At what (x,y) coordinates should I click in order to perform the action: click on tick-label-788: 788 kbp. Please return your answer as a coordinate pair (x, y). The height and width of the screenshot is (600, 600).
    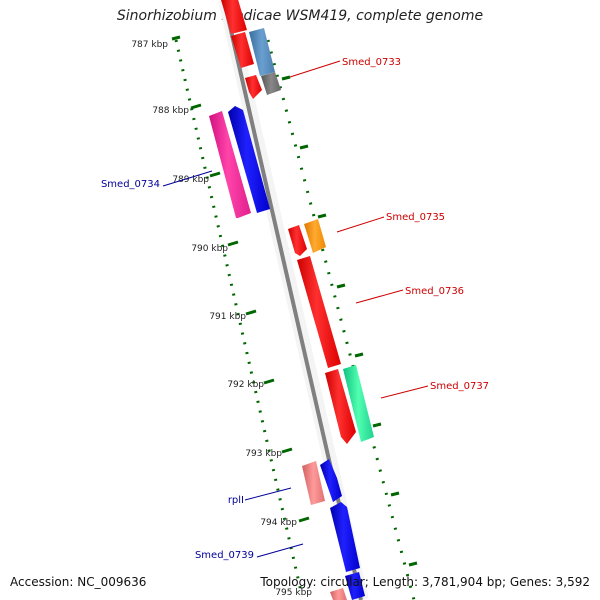
    Looking at the image, I should click on (170, 111).